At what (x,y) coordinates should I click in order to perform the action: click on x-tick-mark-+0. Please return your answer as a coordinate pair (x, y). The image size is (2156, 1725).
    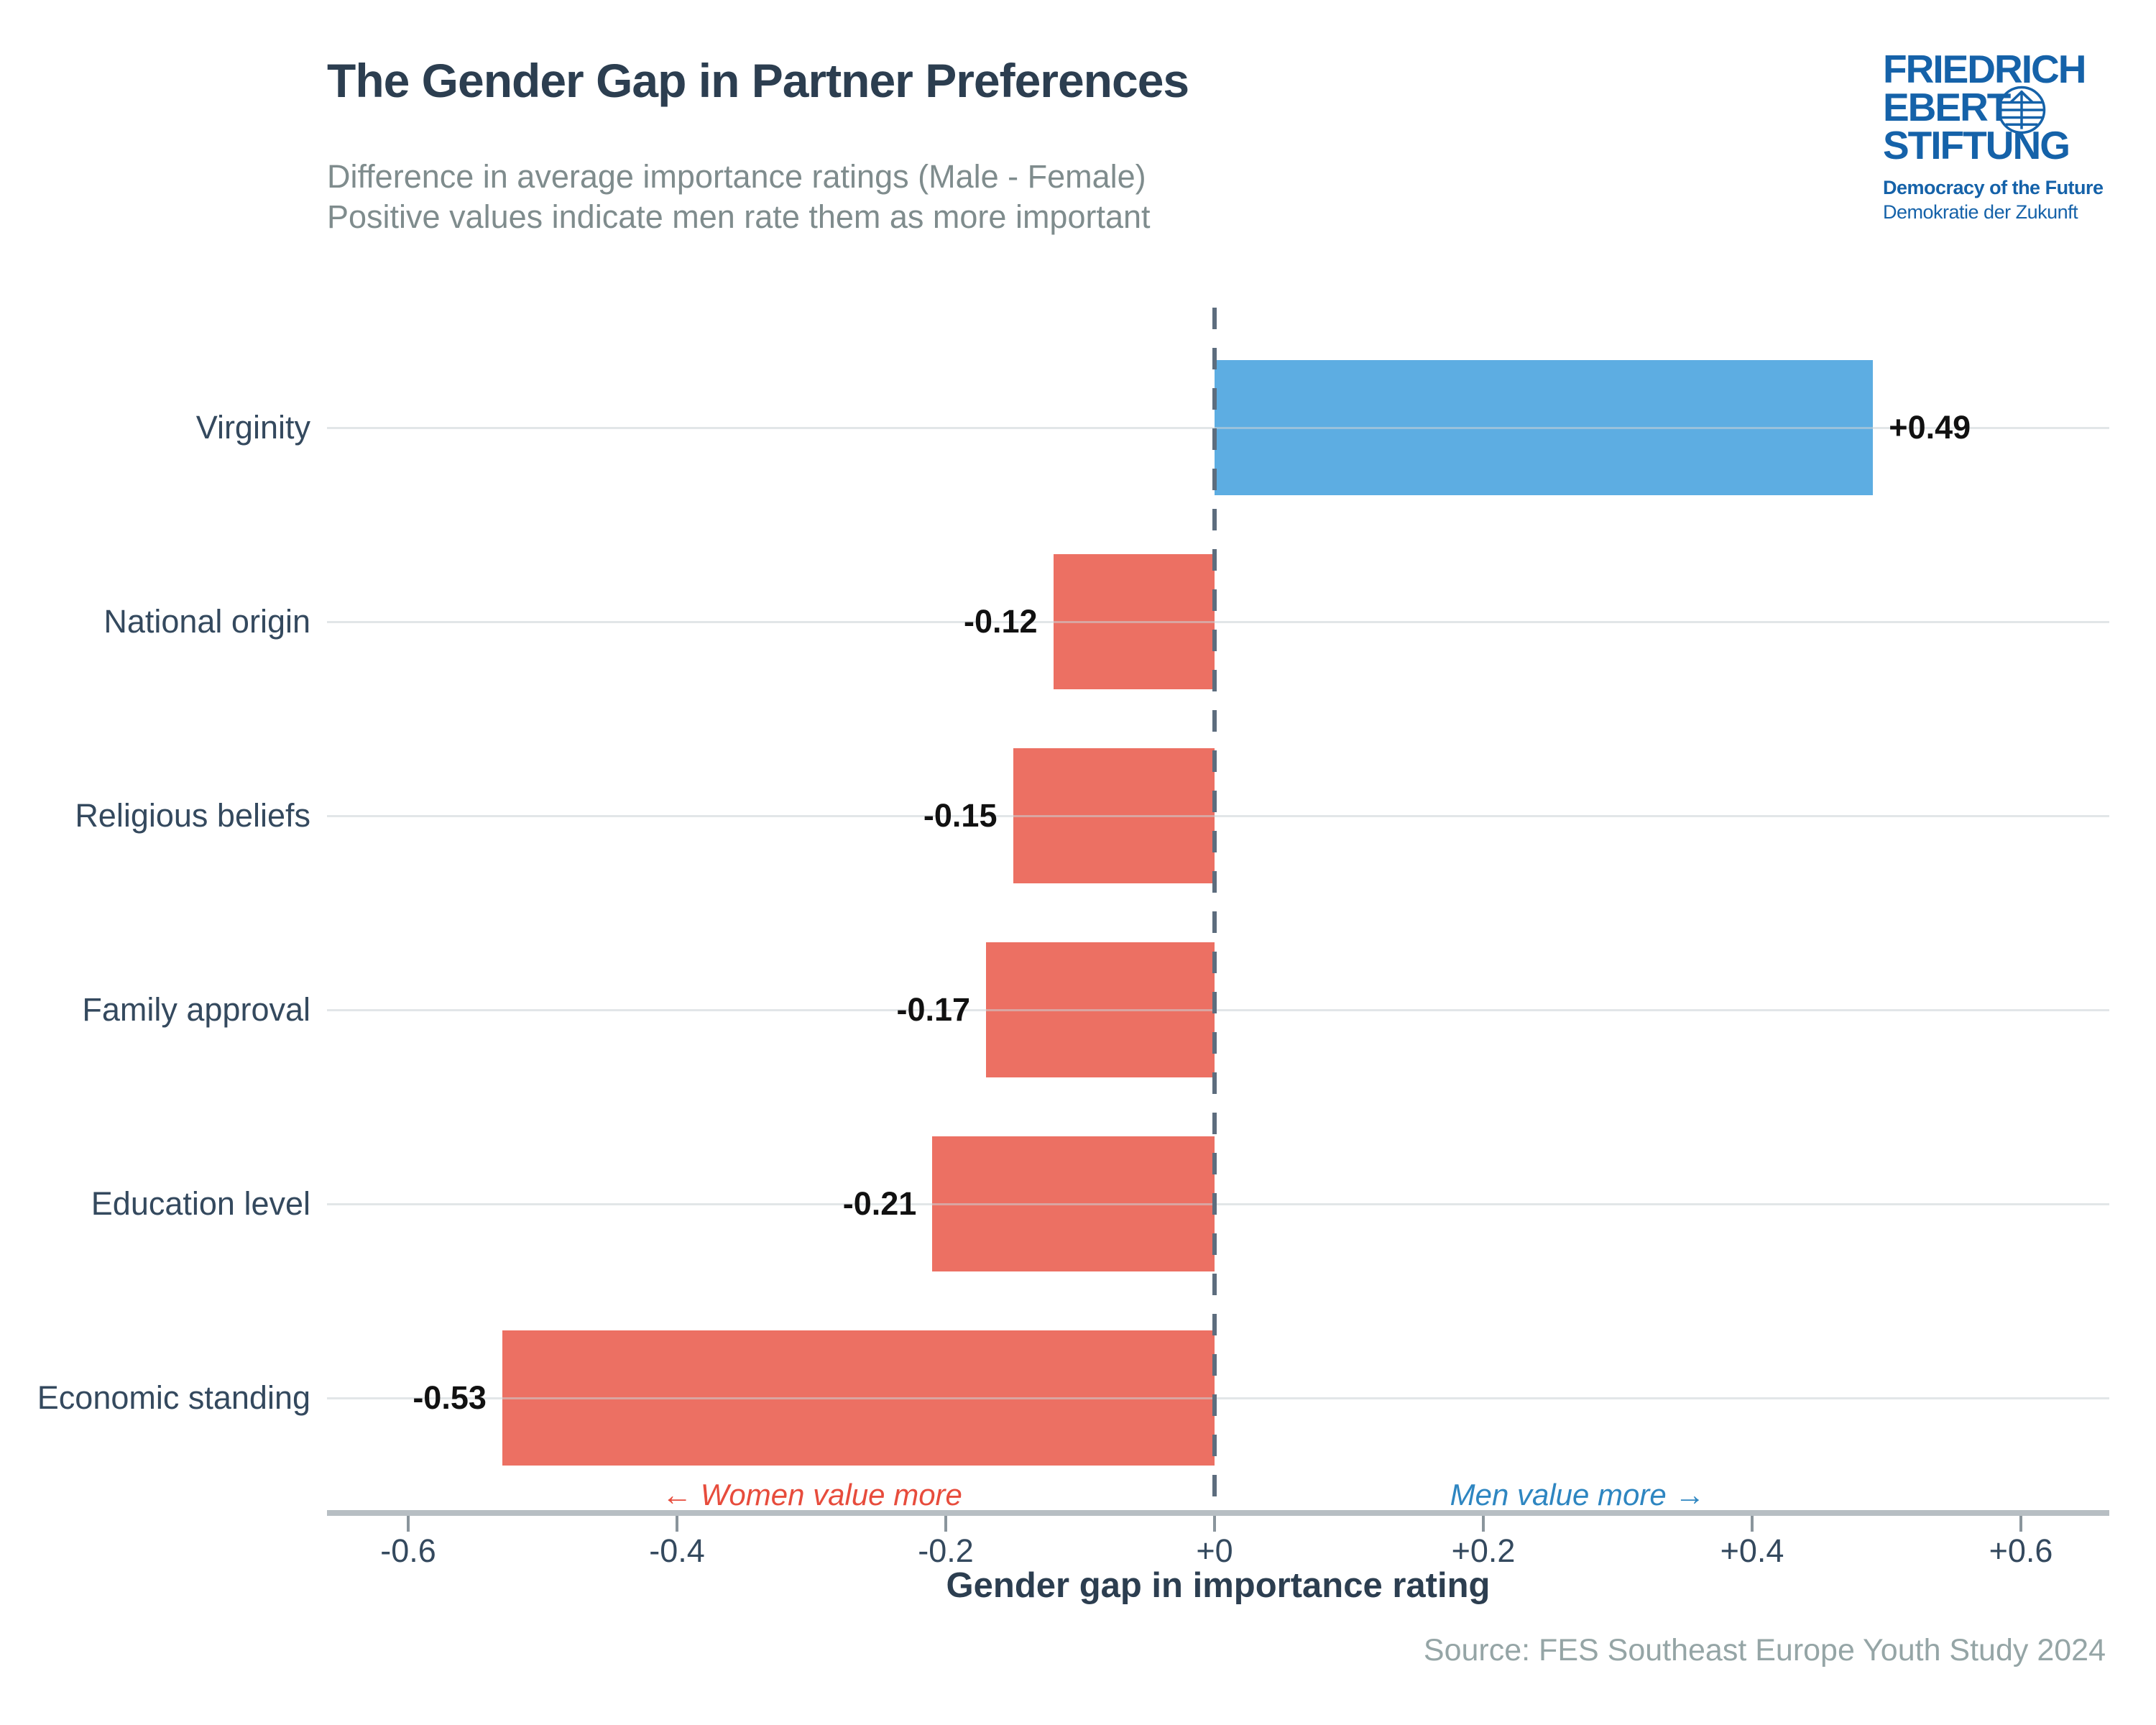
    Looking at the image, I should click on (1214, 1524).